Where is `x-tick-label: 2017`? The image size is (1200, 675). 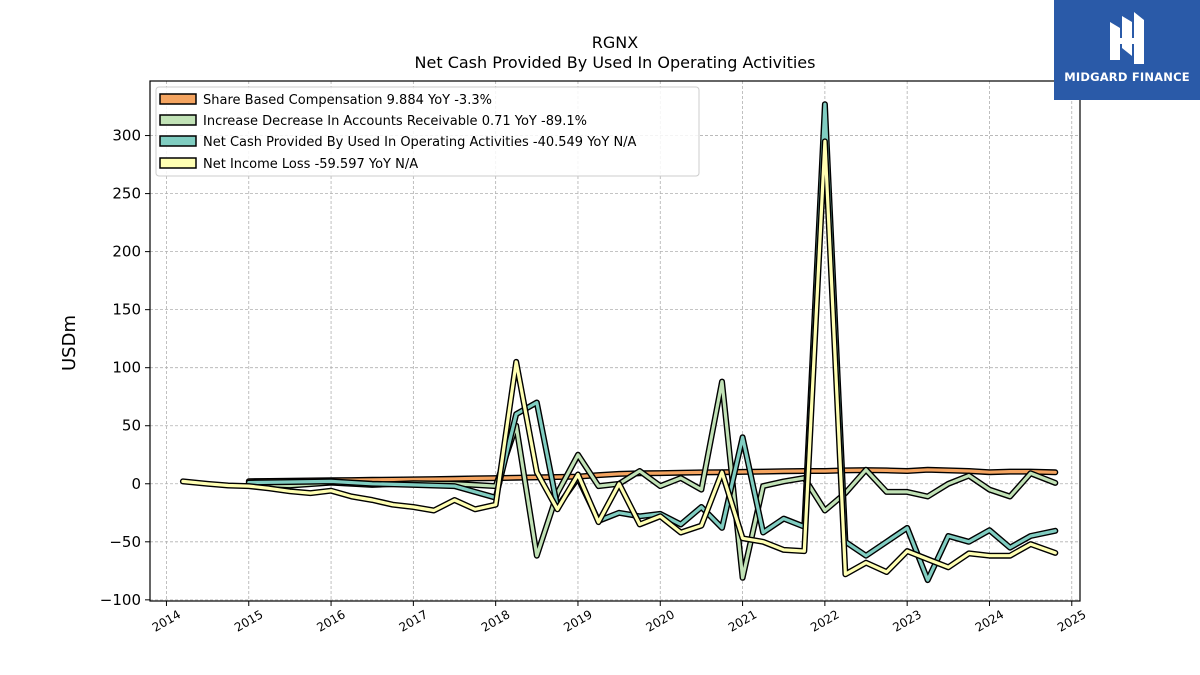 x-tick-label: 2017 is located at coordinates (413, 620).